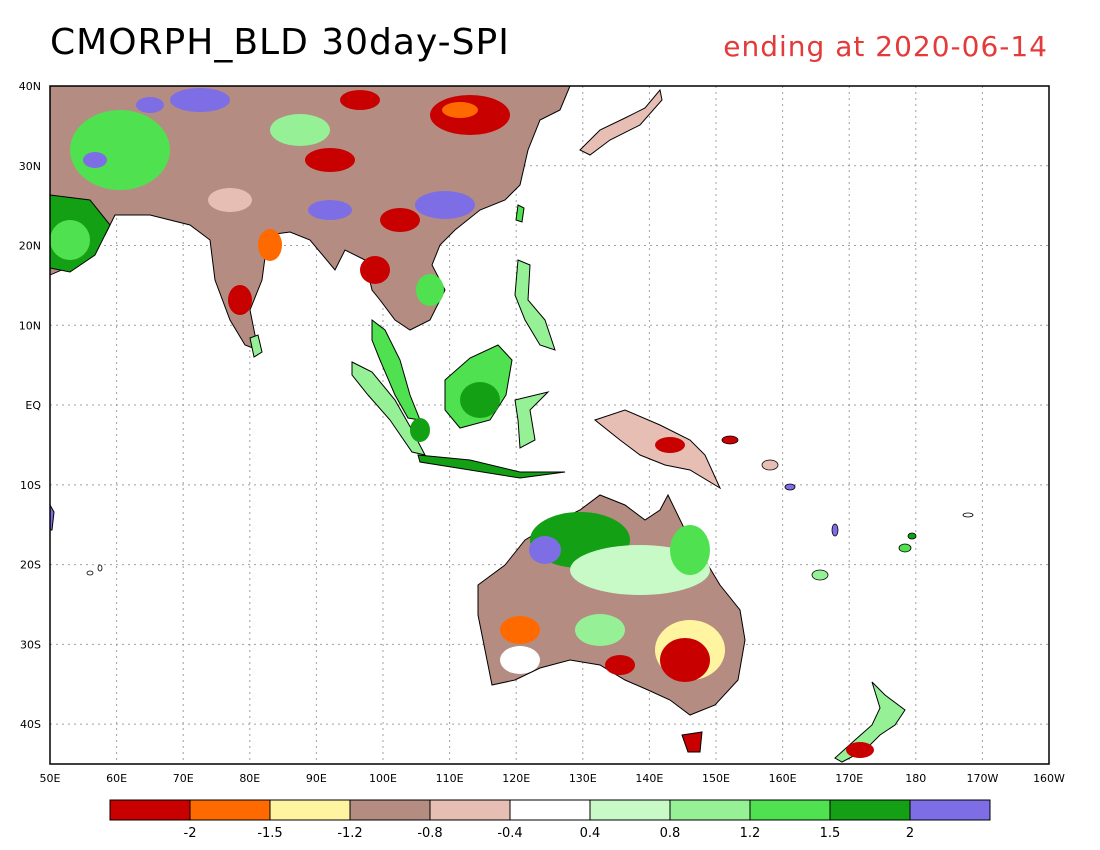 The image size is (1100, 850). Describe the element at coordinates (30, 166) in the screenshot. I see `lat-tick-label: 30N` at that location.